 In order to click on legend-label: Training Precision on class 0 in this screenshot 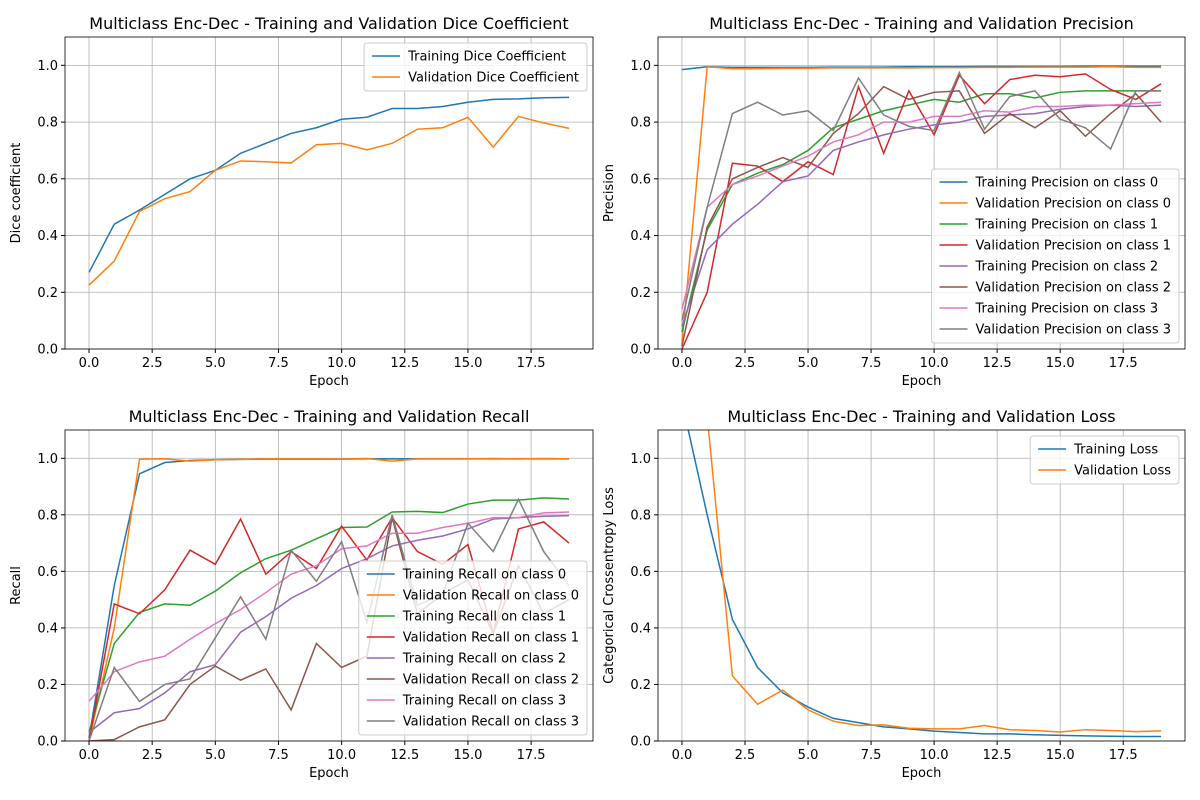, I will do `click(1067, 183)`.